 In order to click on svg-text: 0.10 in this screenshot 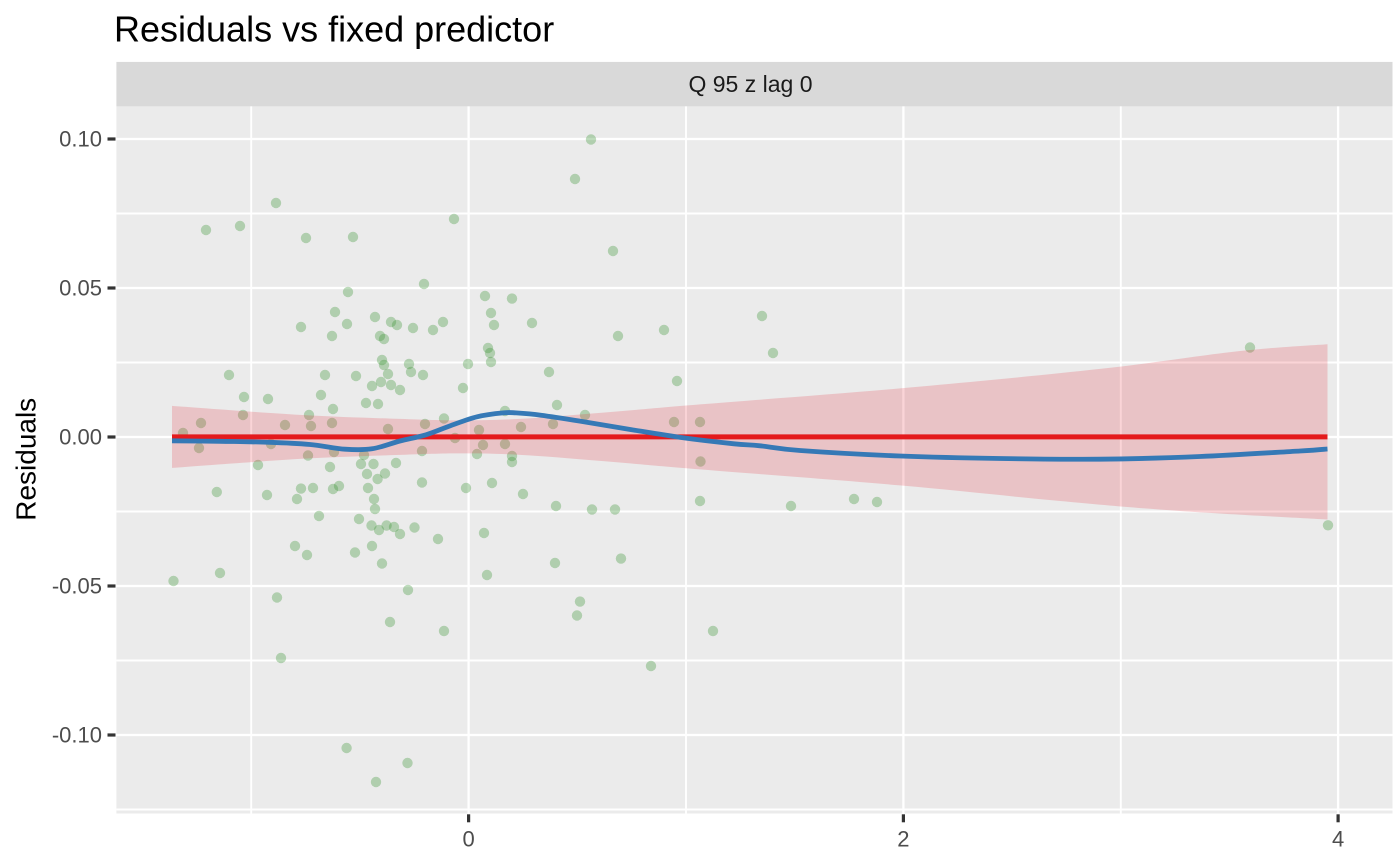, I will do `click(80, 139)`.